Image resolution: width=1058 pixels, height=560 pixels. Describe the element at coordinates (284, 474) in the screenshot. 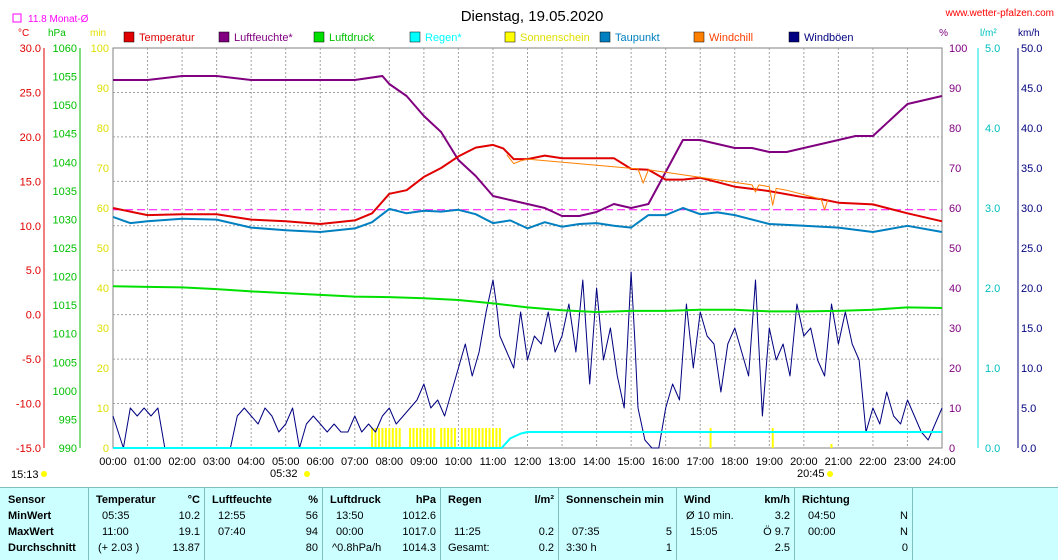

I see `sunrise-time: 05:32` at that location.